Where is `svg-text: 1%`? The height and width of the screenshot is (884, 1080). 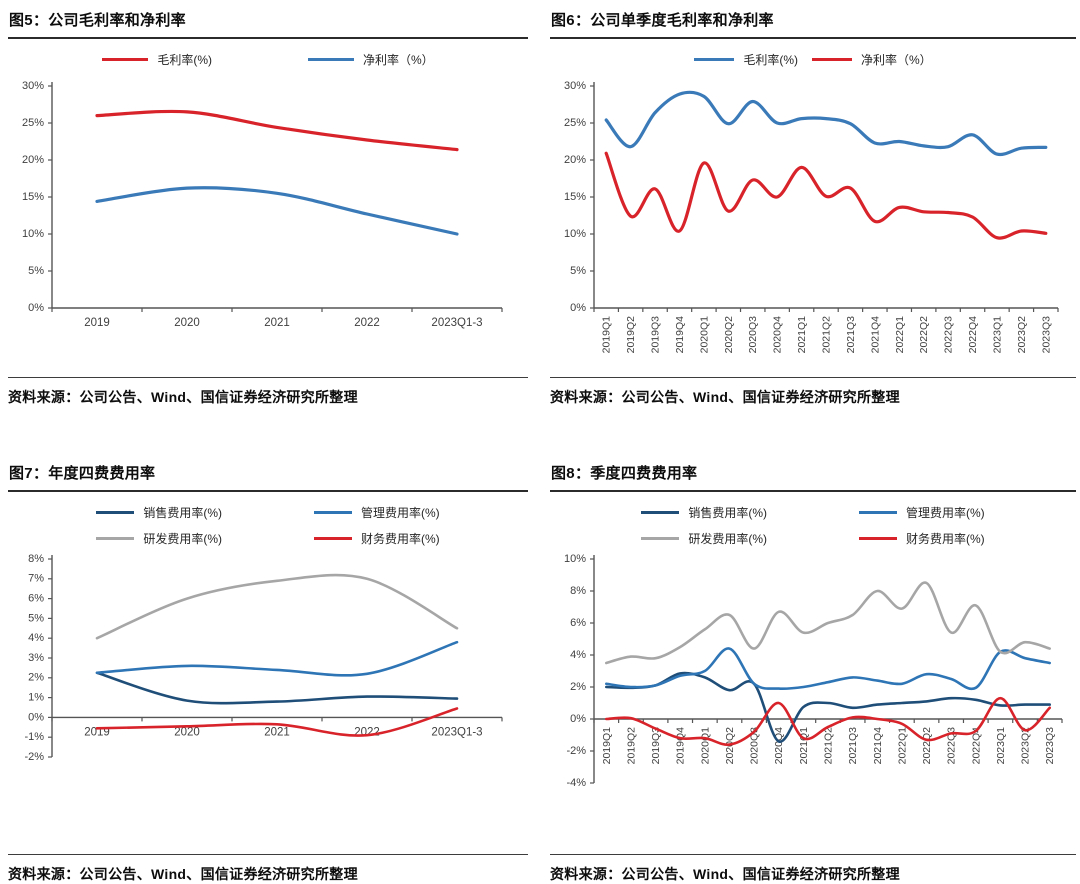 svg-text: 1% is located at coordinates (36, 698).